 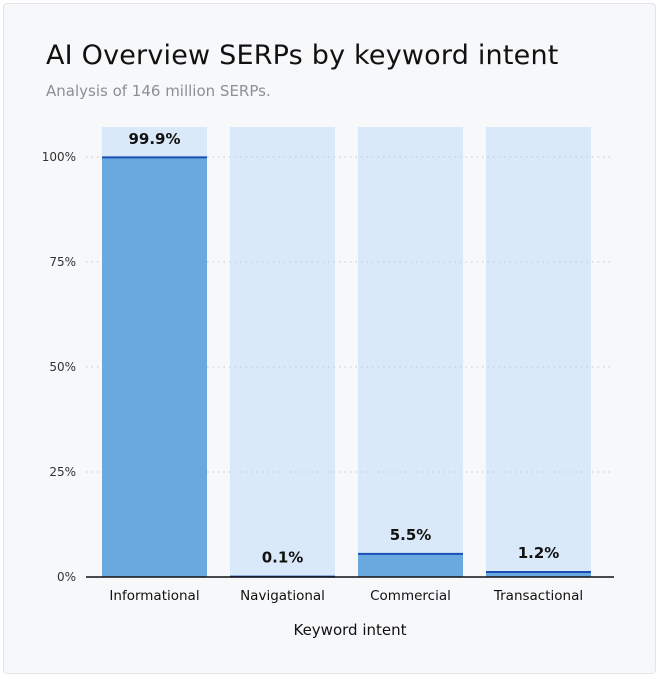 I want to click on x-tick-label: Commercial, so click(x=410, y=596).